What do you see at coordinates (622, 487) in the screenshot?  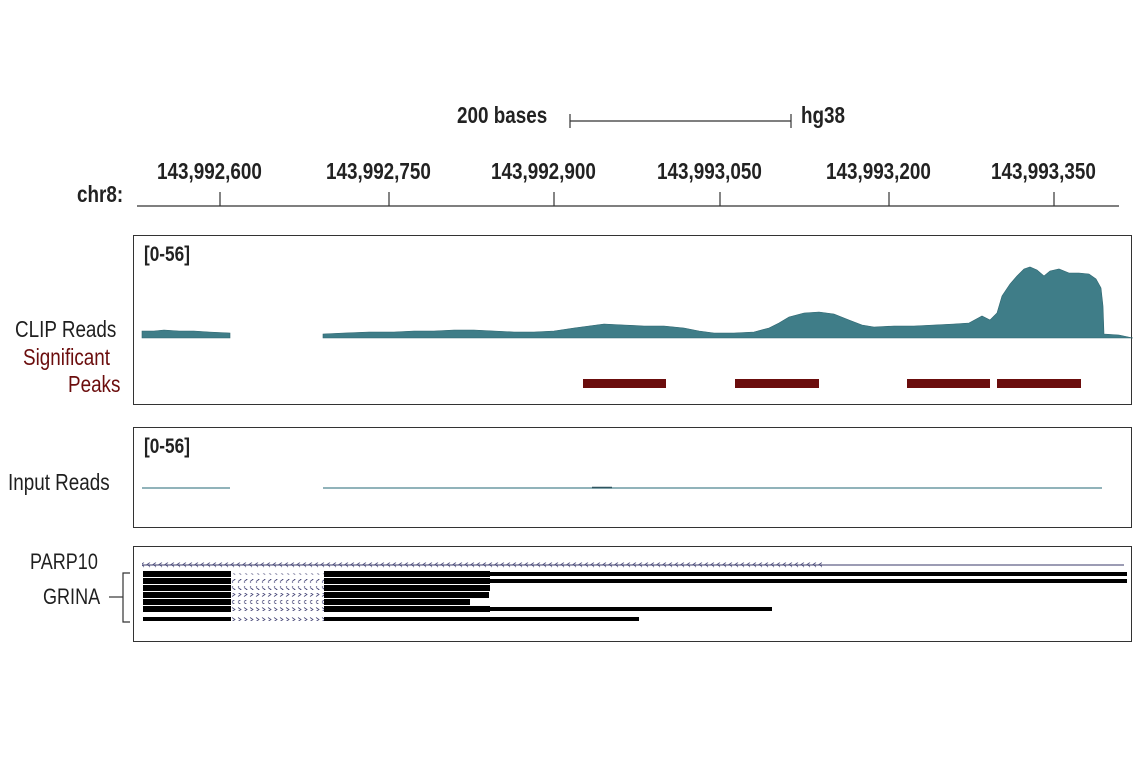 I see `input-track-svg` at bounding box center [622, 487].